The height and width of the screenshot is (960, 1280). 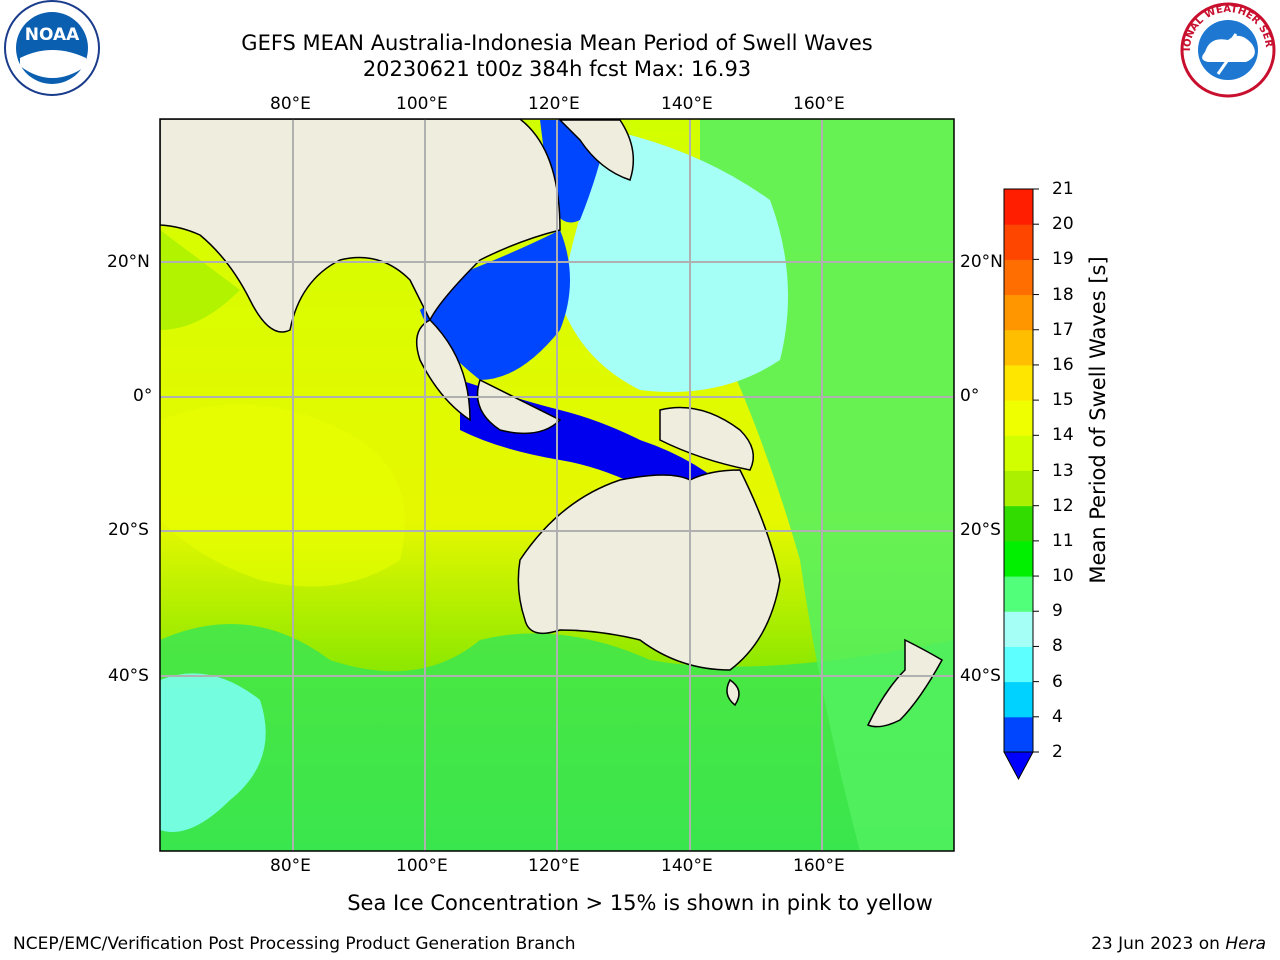 I want to click on colorbar-title: Mean Period of Swell Waves [s], so click(x=1098, y=420).